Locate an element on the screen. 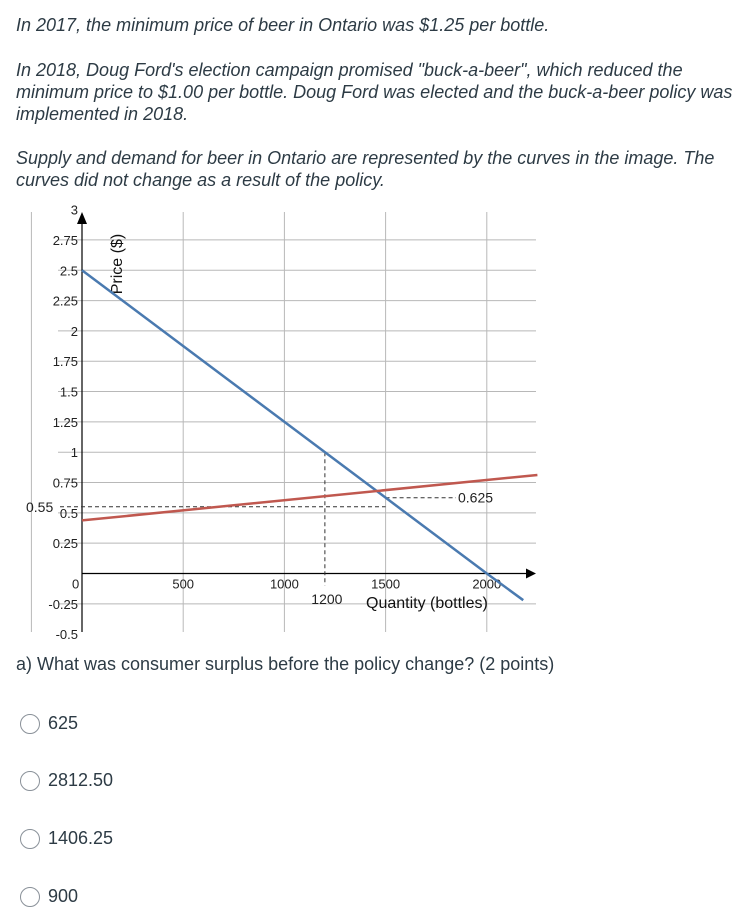 The height and width of the screenshot is (922, 751). y-tick-label: 2 is located at coordinates (74, 331).